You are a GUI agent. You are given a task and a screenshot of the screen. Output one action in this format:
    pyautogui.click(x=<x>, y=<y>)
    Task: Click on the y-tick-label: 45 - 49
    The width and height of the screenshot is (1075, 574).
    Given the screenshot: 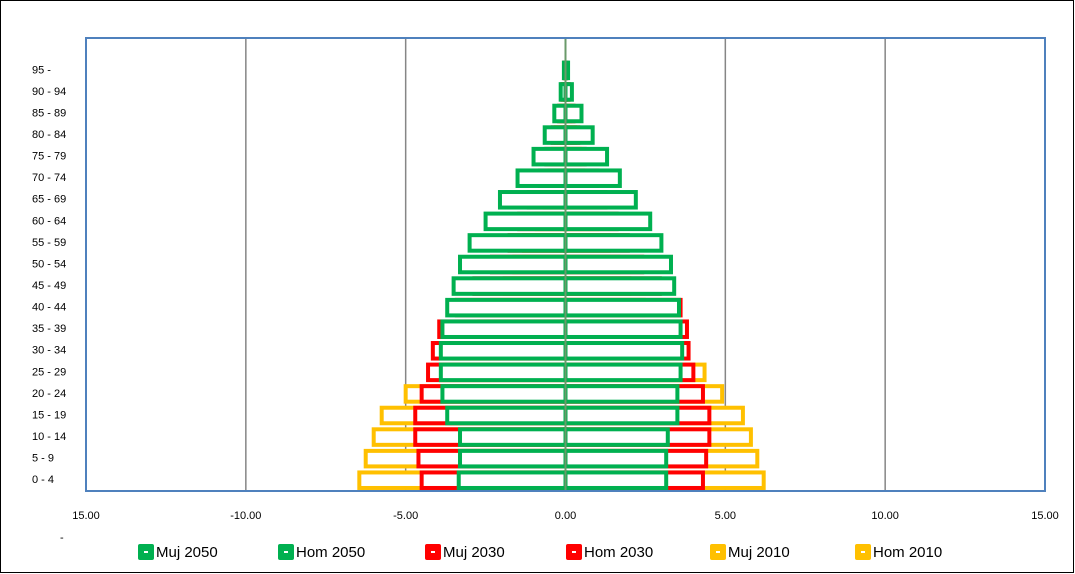 What is the action you would take?
    pyautogui.click(x=49, y=286)
    